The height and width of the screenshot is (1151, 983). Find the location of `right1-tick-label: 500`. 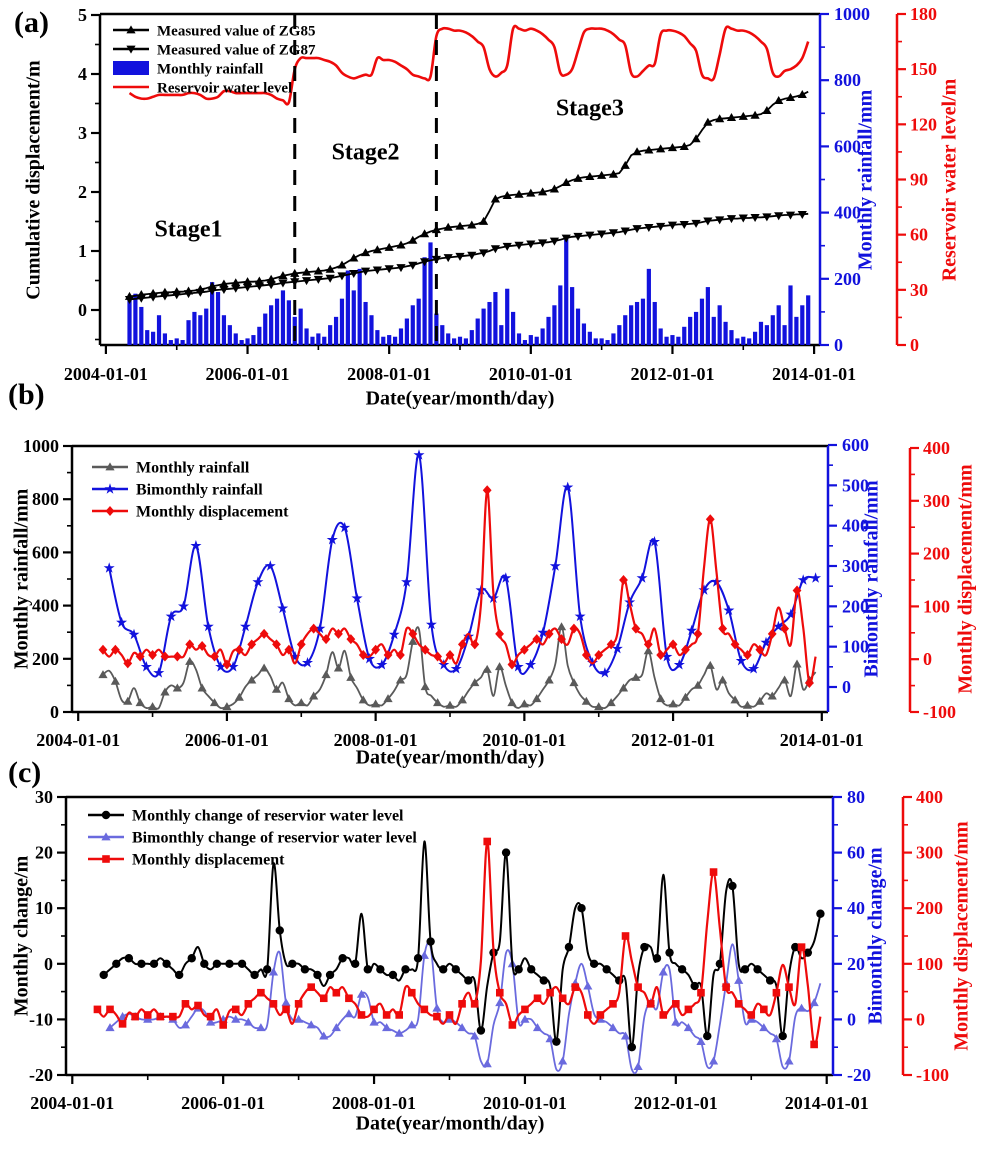

right1-tick-label: 500 is located at coordinates (855, 485).